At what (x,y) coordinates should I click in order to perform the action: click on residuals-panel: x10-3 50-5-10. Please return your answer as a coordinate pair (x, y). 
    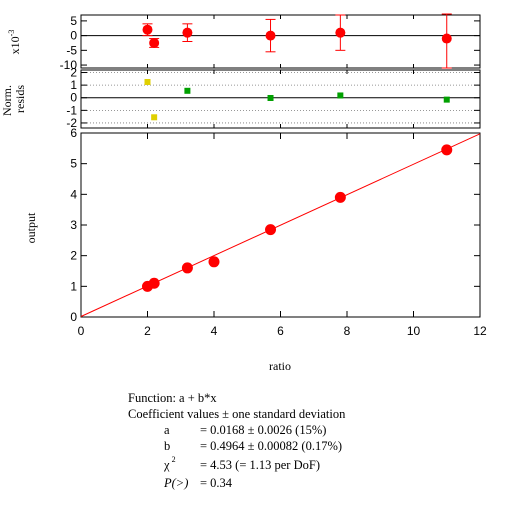
    Looking at the image, I should click on (244, 42).